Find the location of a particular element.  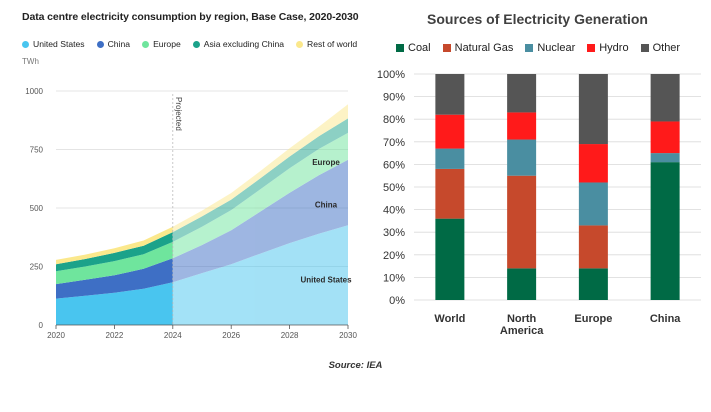

right-chart-title: Sources of Electricity Generation is located at coordinates (537, 19).